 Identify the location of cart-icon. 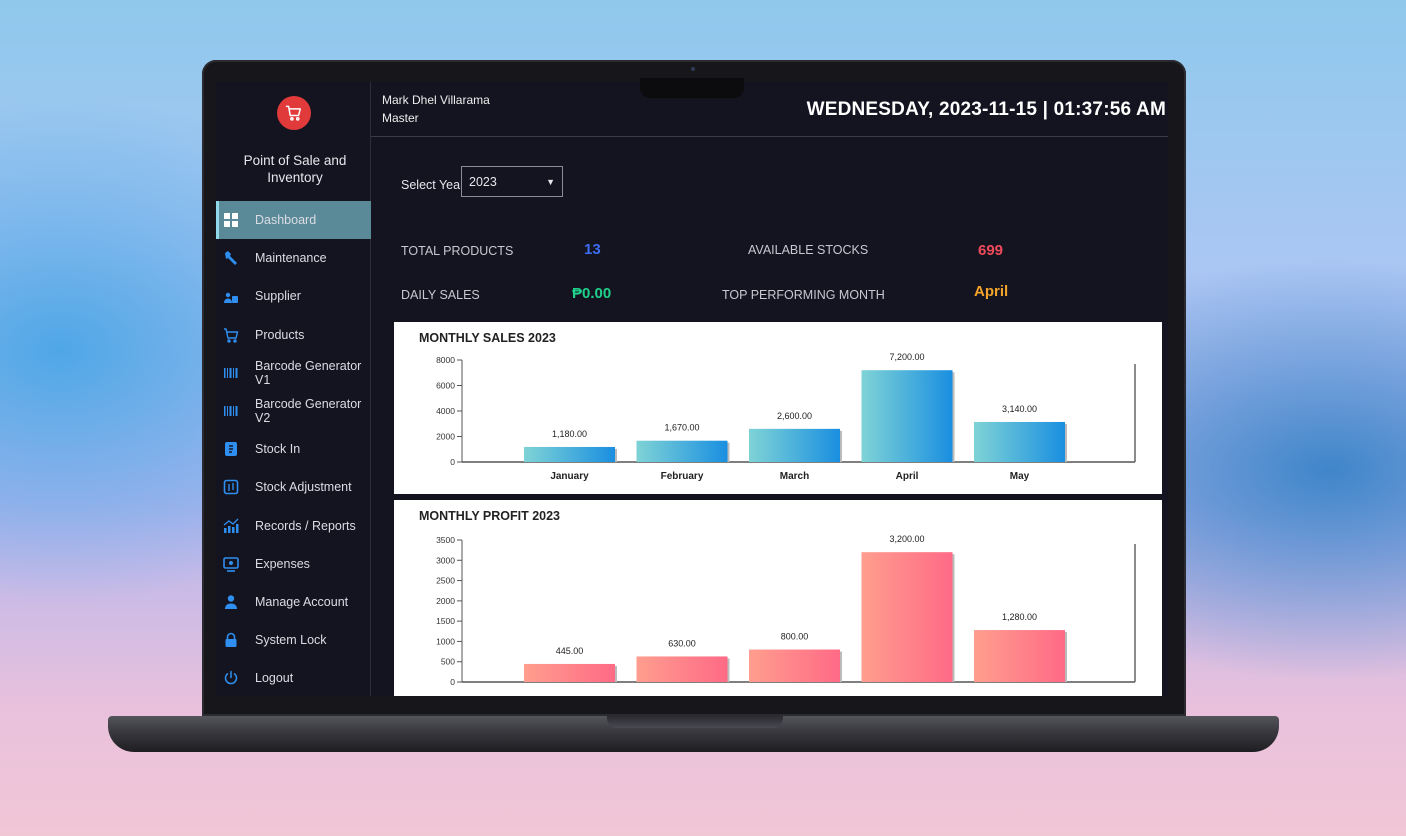
(231, 335).